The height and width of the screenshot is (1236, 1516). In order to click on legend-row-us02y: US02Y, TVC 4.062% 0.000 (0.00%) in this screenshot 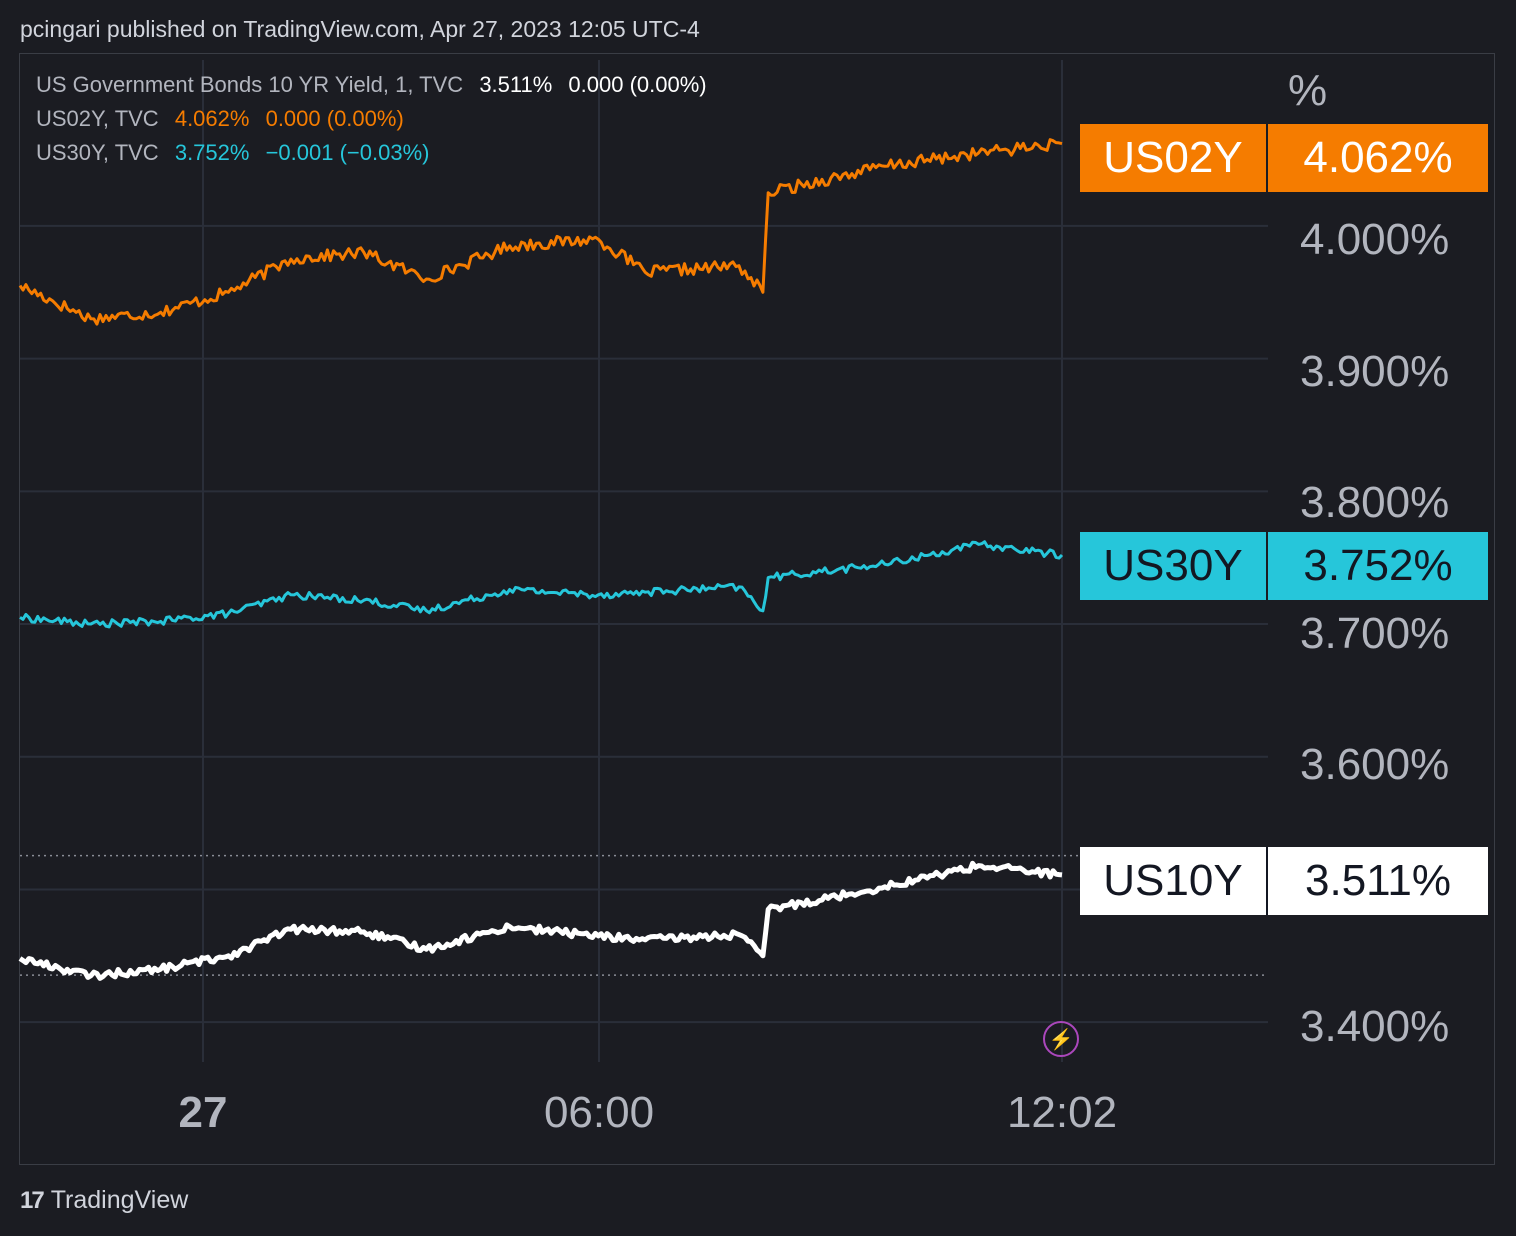, I will do `click(225, 119)`.